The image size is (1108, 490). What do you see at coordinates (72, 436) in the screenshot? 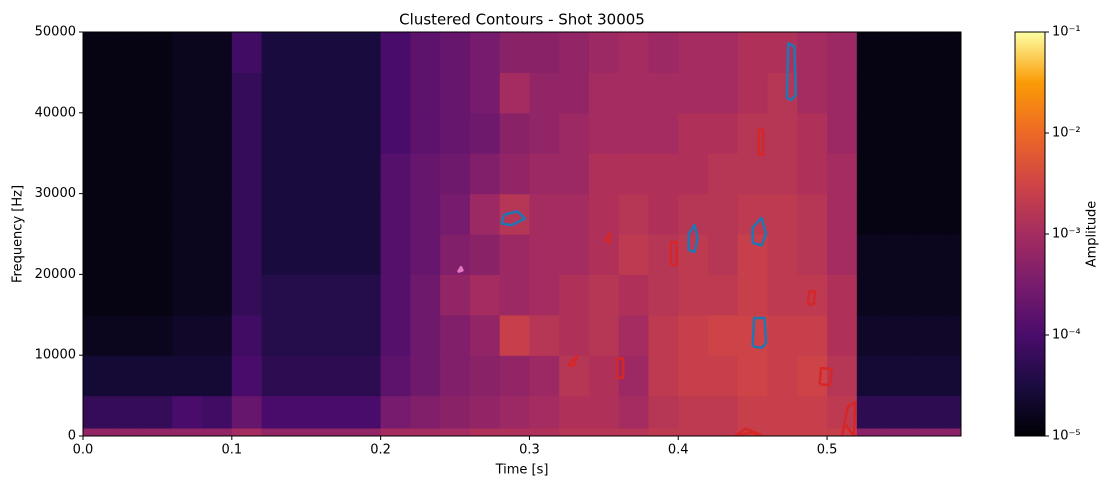
I see `y-tick-label: 0` at bounding box center [72, 436].